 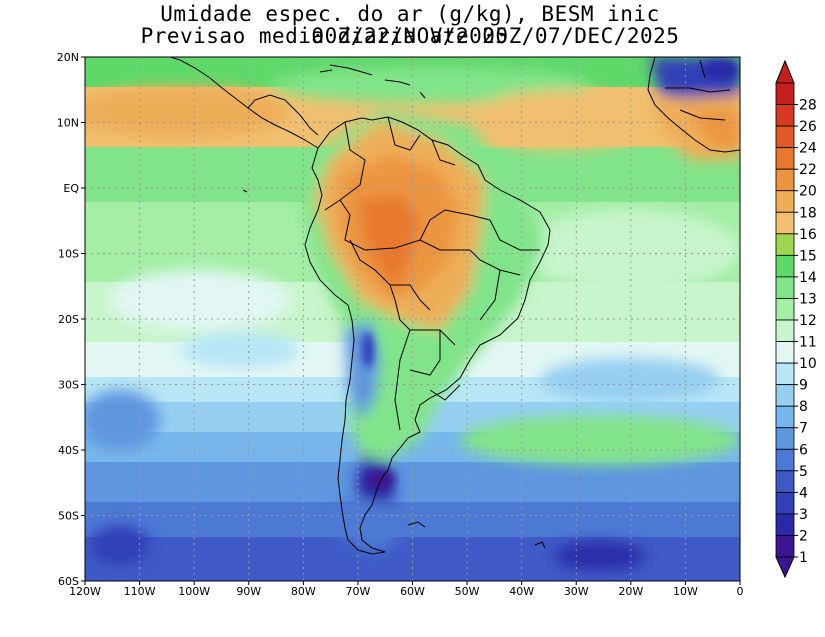 What do you see at coordinates (68, 123) in the screenshot?
I see `lat-tick-label: 10N` at bounding box center [68, 123].